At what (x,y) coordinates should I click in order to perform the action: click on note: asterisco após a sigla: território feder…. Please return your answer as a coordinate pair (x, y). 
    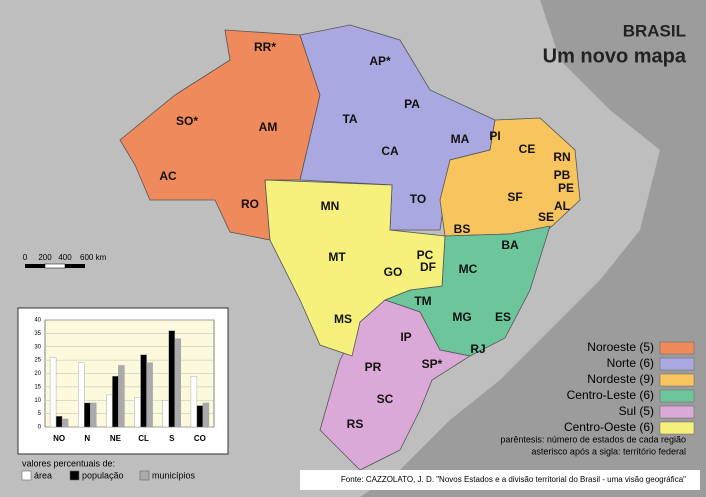
    Looking at the image, I should click on (608, 451).